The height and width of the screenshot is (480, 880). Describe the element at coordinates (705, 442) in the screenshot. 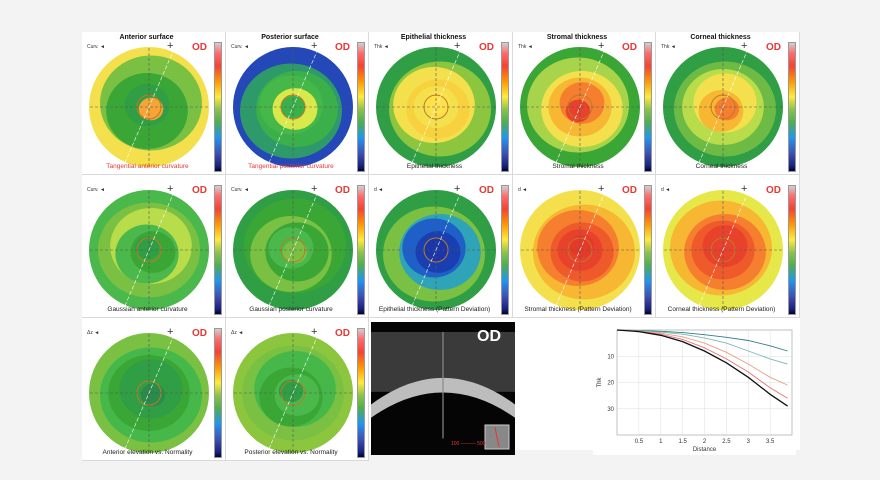

I see `x-tick-label: 2` at that location.